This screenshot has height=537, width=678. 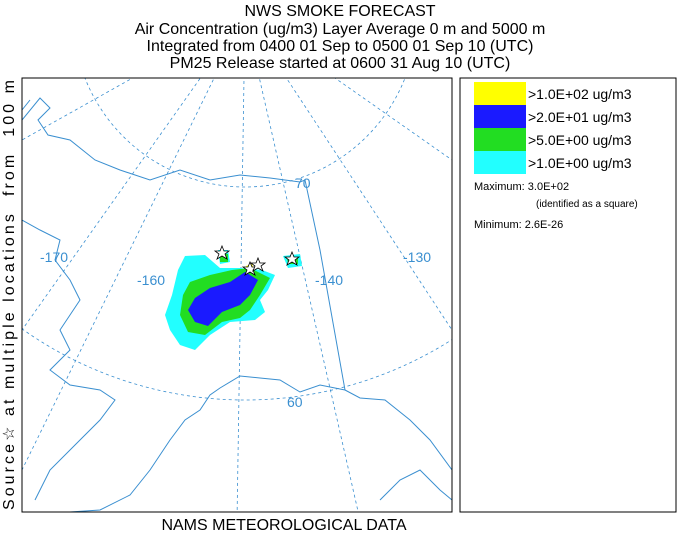 What do you see at coordinates (580, 140) in the screenshot?
I see `legend-label: >5.0E+00 ug/m3` at bounding box center [580, 140].